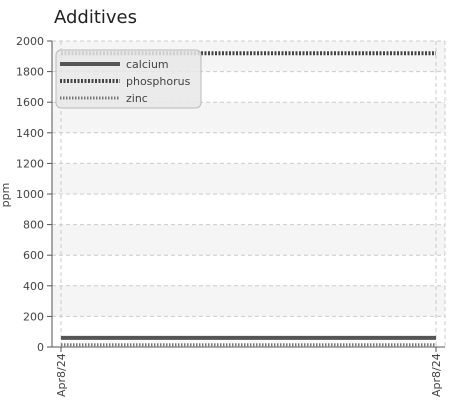  I want to click on y-tick-label: 600, so click(33, 255).